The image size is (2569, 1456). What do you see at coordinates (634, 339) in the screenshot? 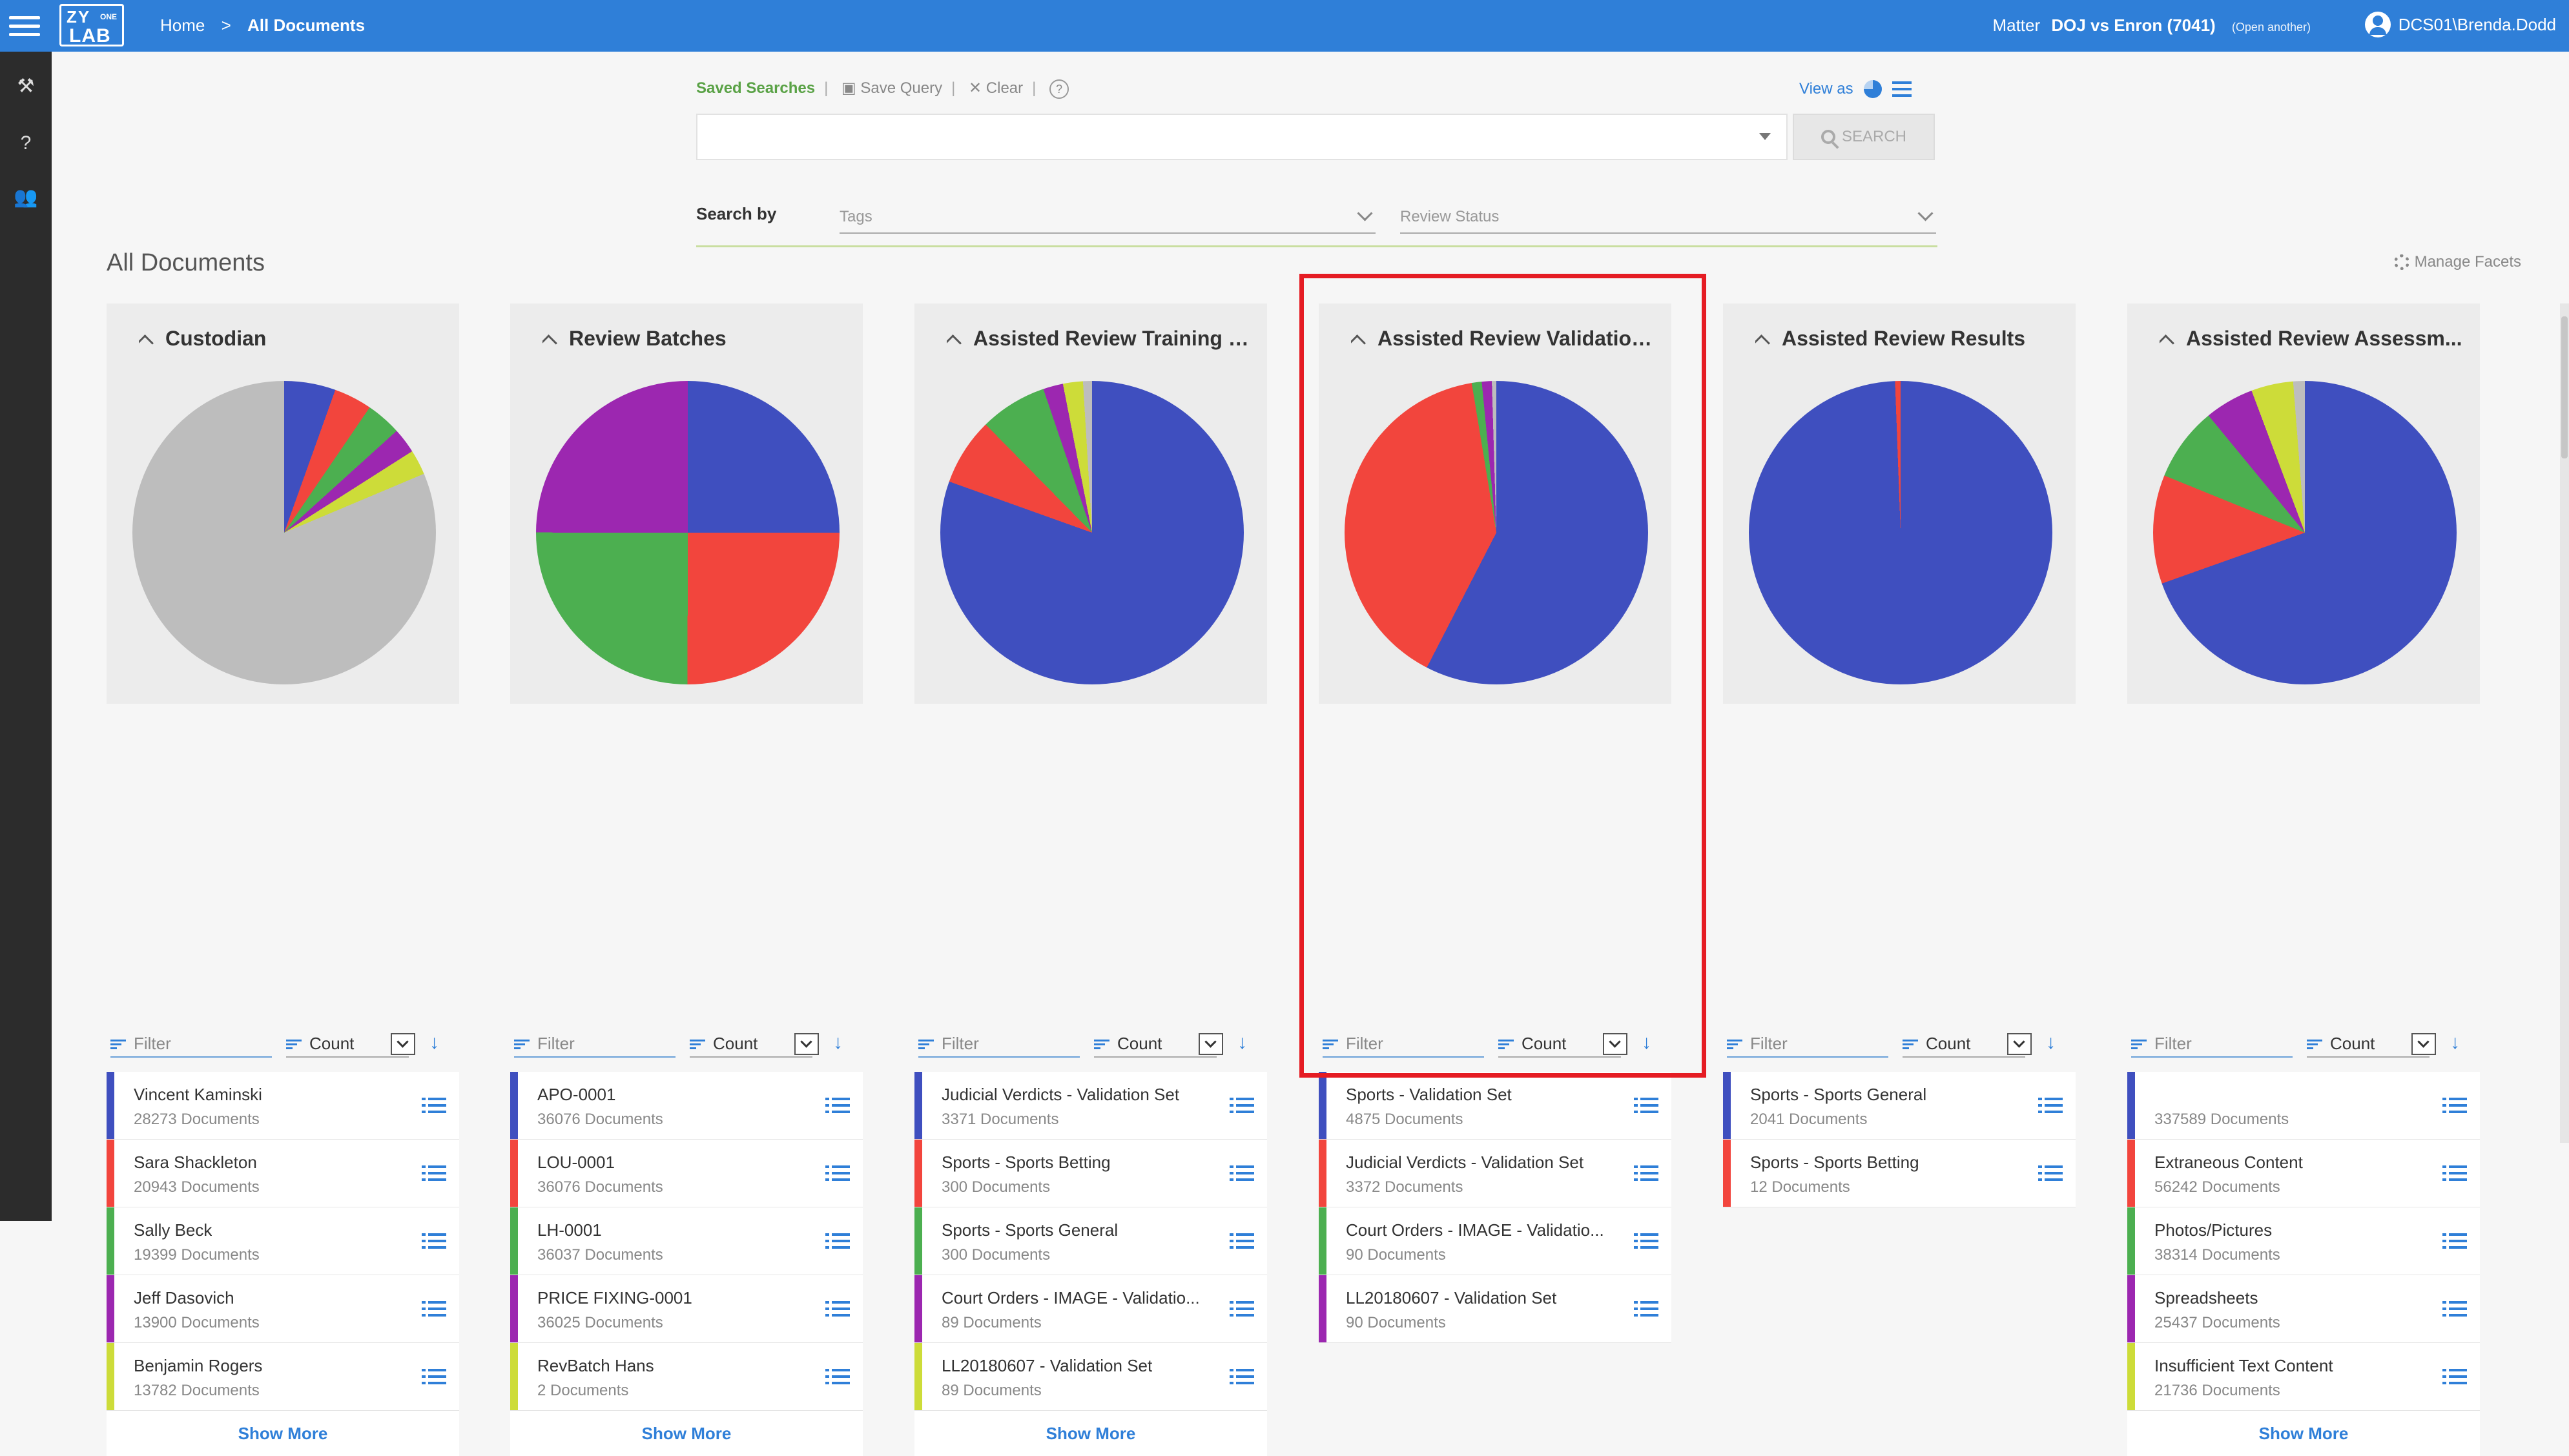
I see `facet-title: Review Batches` at bounding box center [634, 339].